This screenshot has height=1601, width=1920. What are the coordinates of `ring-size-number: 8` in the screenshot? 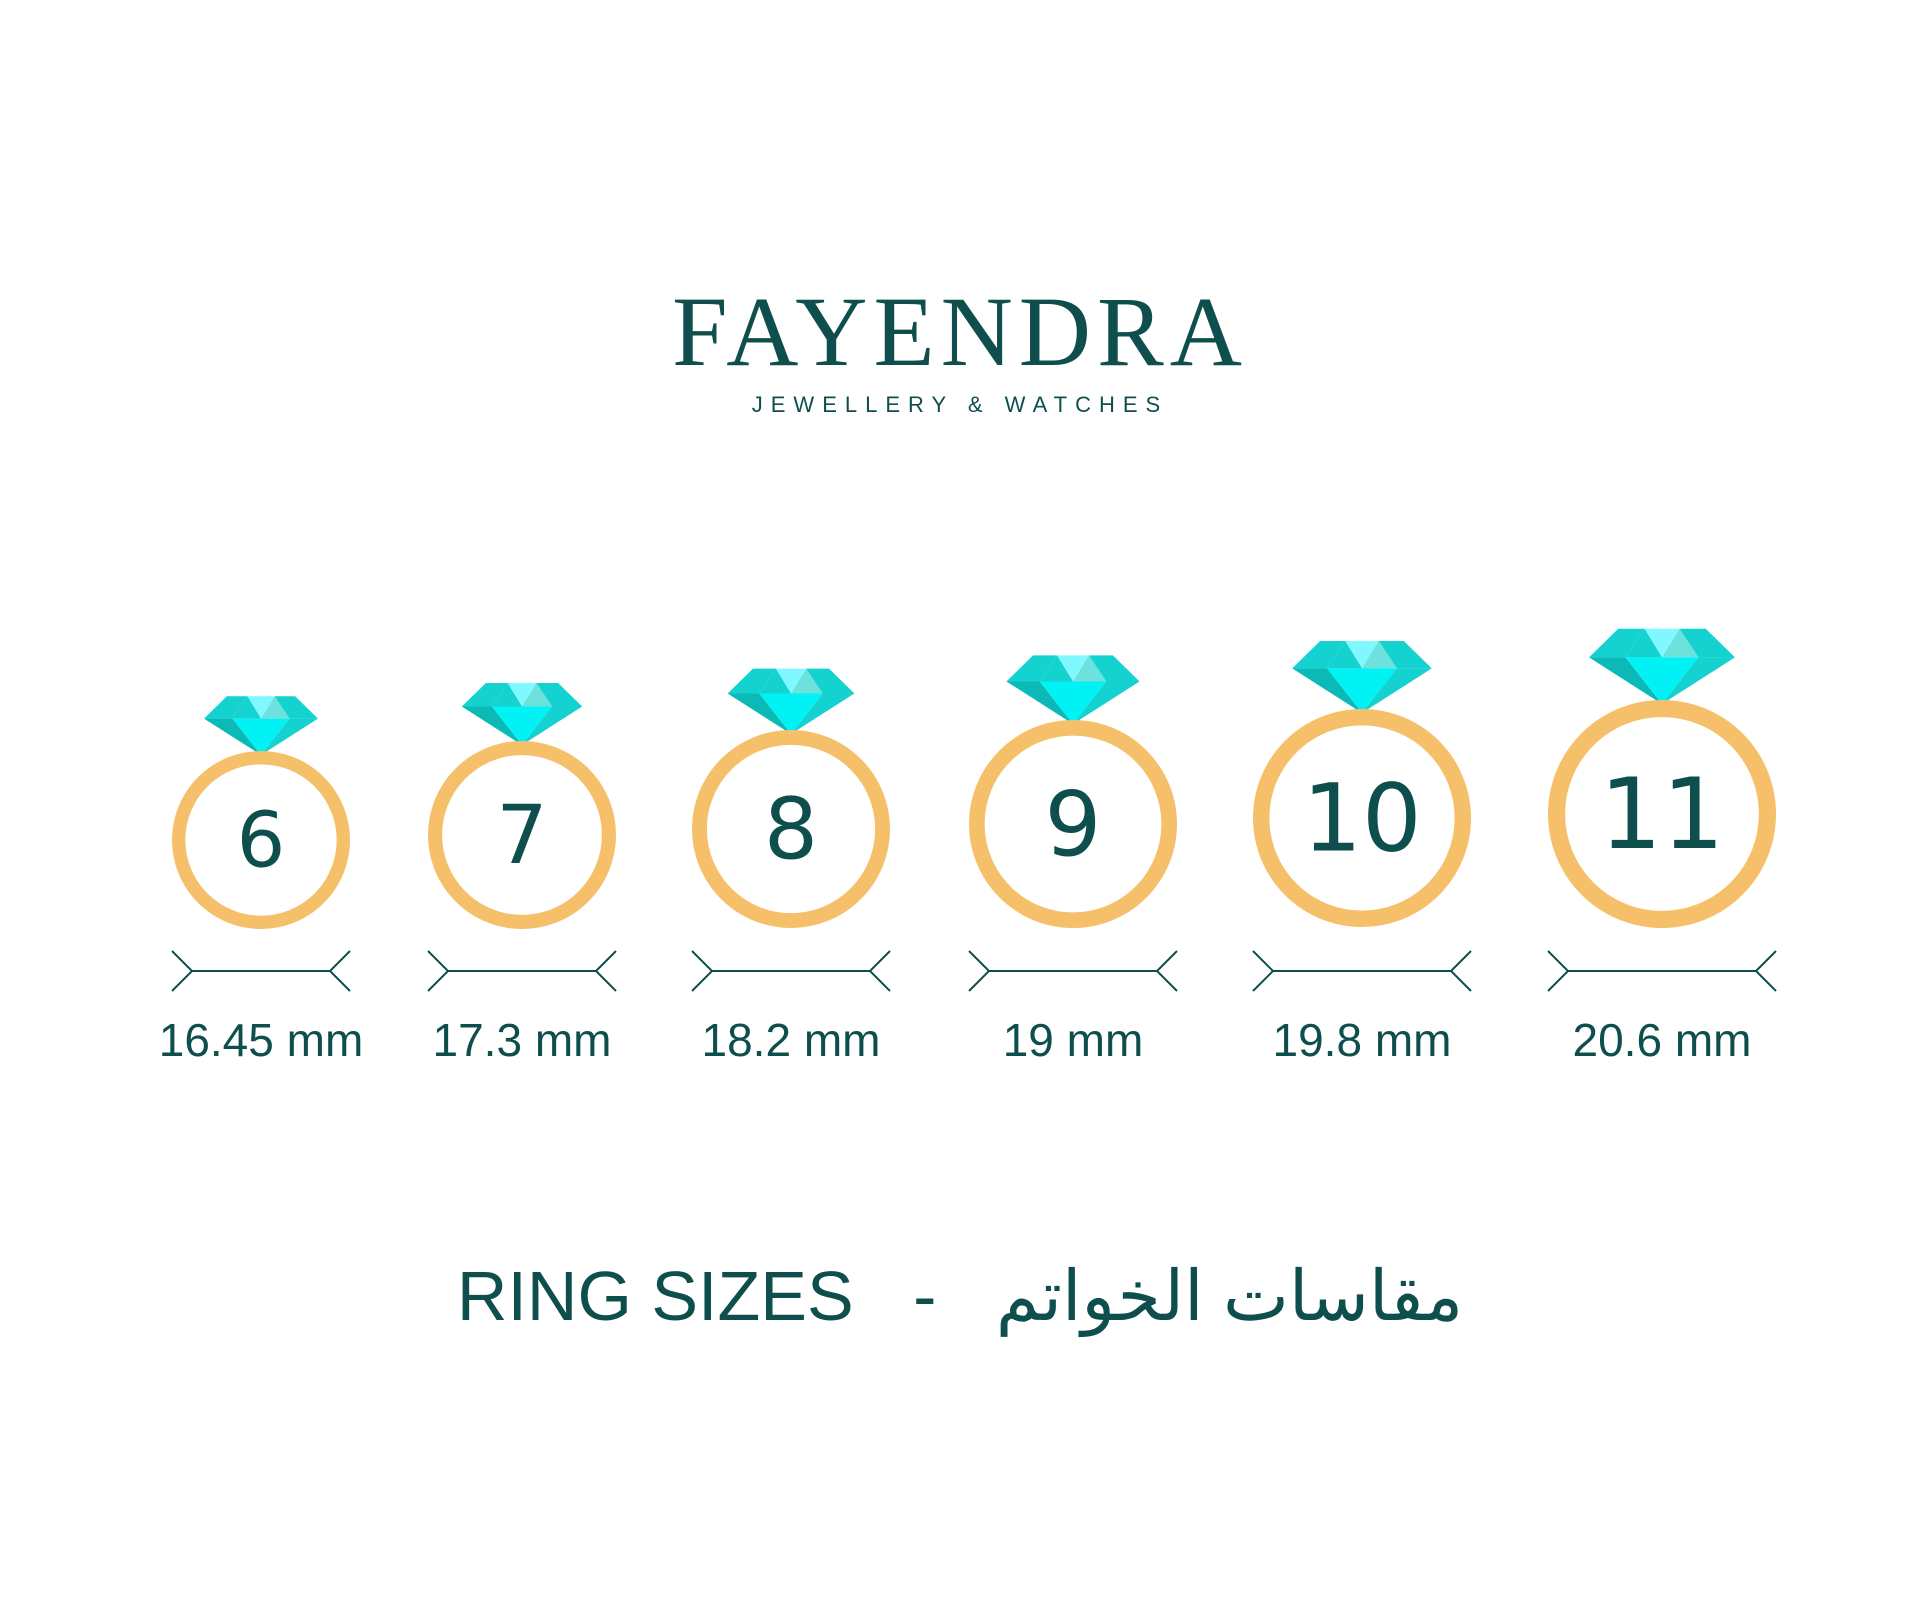 It's located at (791, 830).